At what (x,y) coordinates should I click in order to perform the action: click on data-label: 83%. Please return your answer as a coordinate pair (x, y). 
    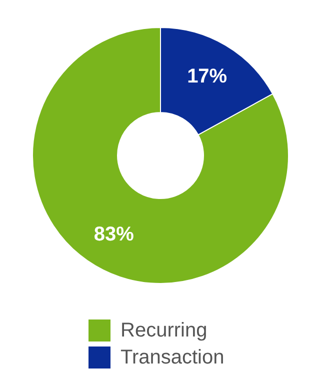
    Looking at the image, I should click on (114, 234).